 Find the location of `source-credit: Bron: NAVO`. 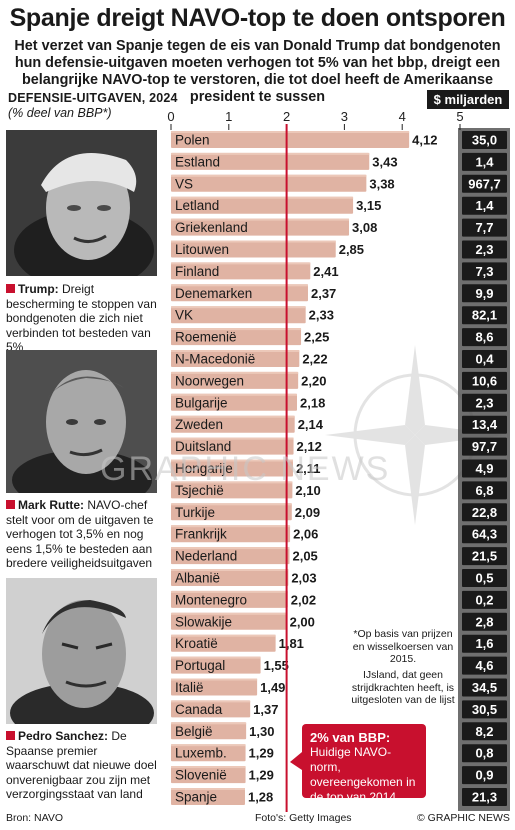

source-credit: Bron: NAVO is located at coordinates (34, 818).